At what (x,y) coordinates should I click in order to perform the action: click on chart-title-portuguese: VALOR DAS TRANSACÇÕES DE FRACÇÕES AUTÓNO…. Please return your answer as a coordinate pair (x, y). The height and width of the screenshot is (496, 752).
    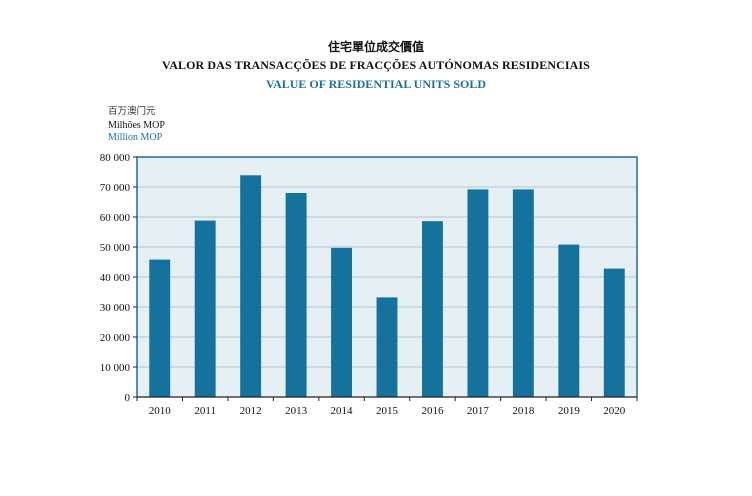
    Looking at the image, I should click on (376, 65).